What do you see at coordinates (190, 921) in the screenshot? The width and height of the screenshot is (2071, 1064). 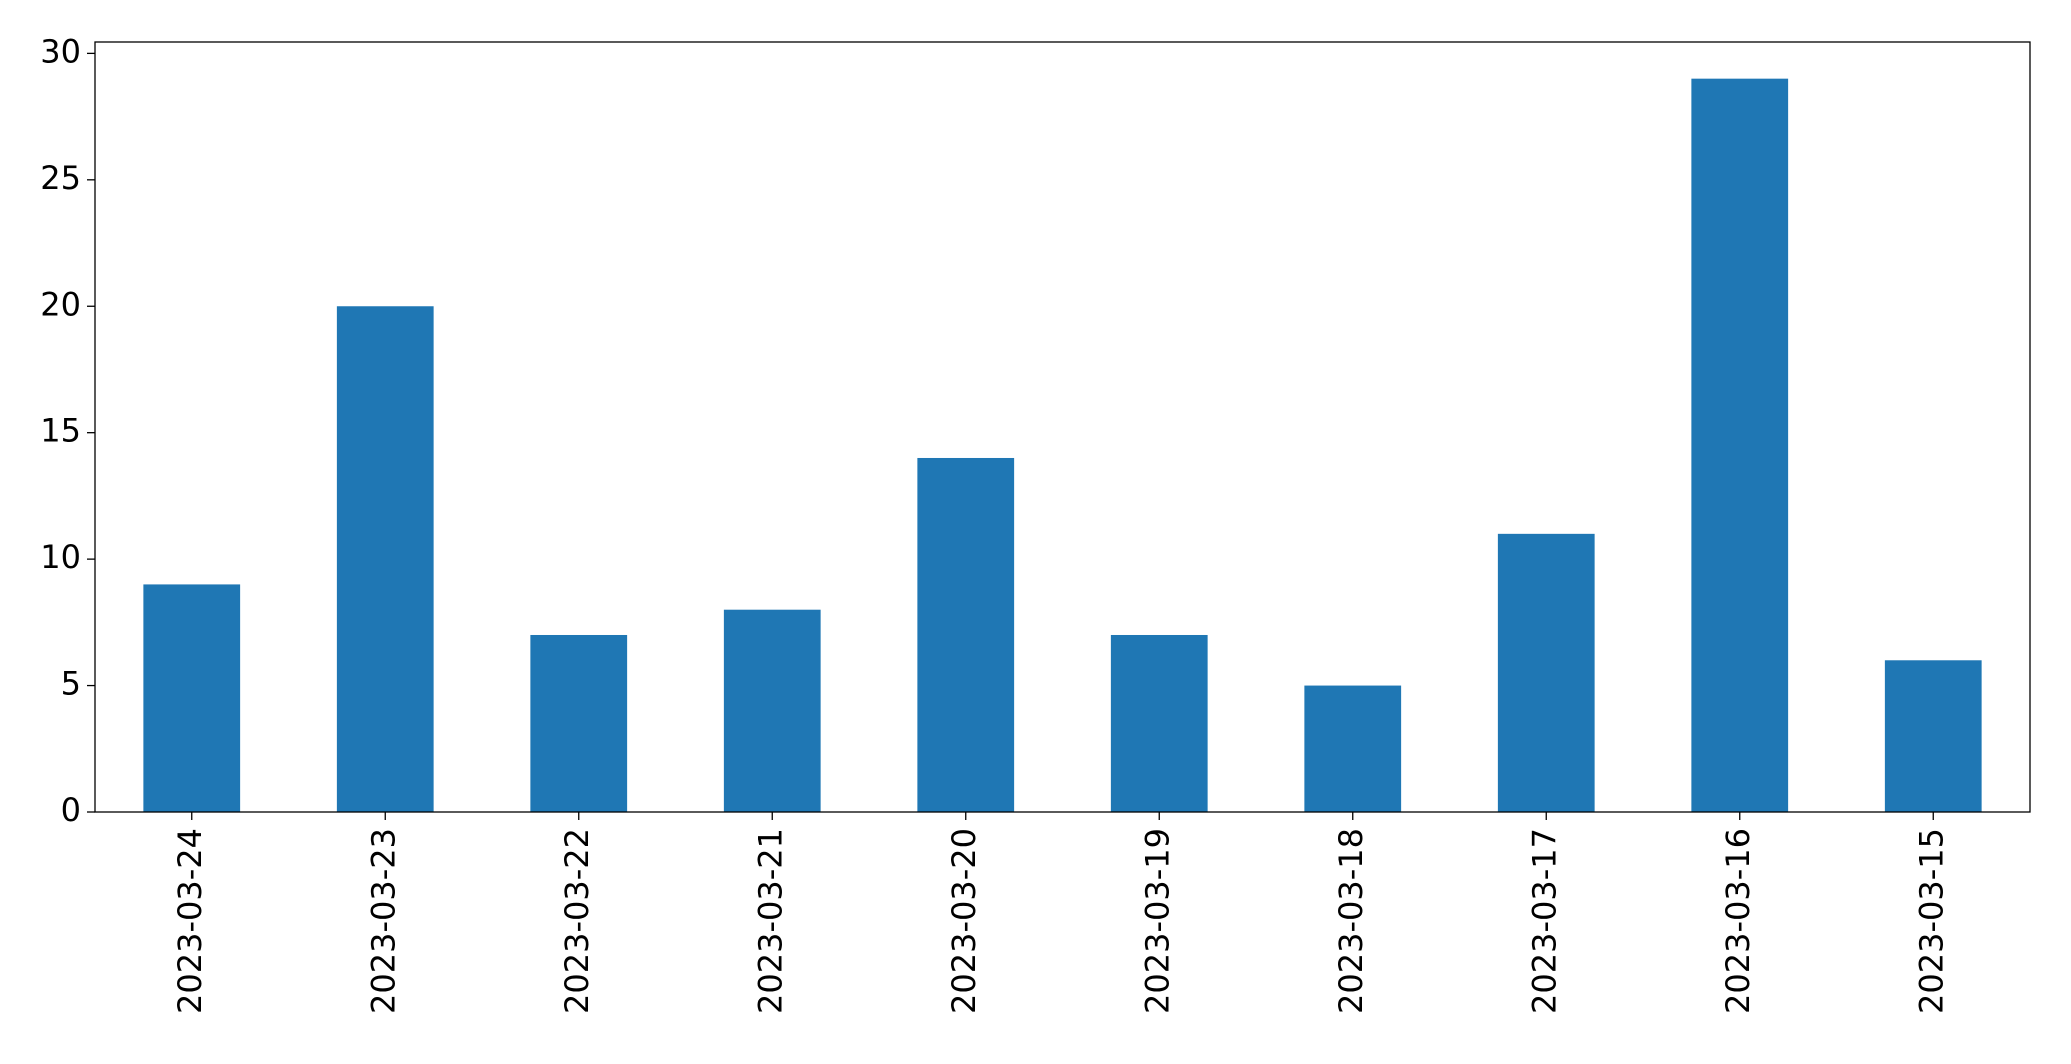 I see `x-tick-label: 2023-03-24` at bounding box center [190, 921].